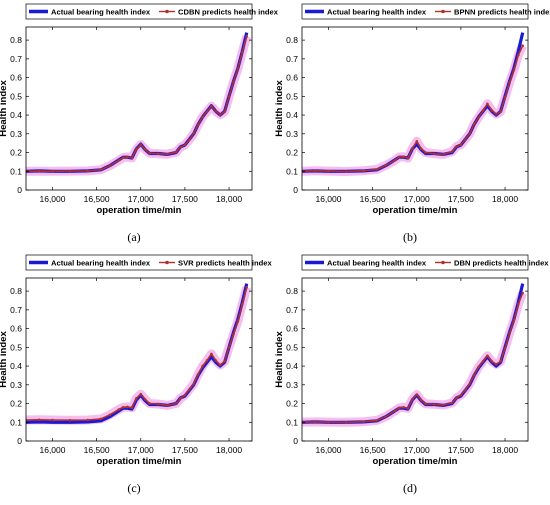 The image size is (550, 505). Describe the element at coordinates (185, 450) in the screenshot. I see `x-tick-label: 17,500` at that location.